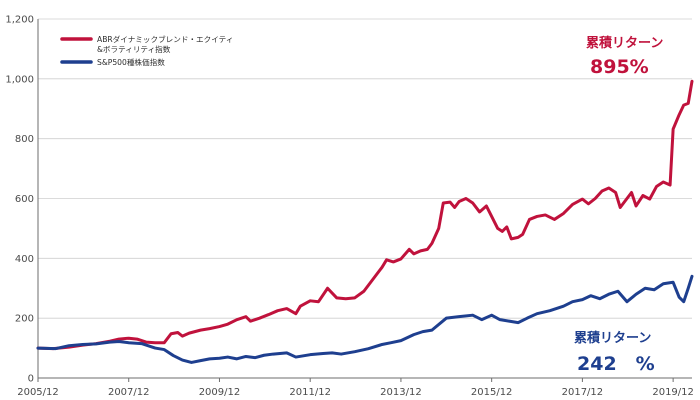 The height and width of the screenshot is (400, 700). Describe the element at coordinates (618, 205) in the screenshot. I see `annotations: 累積リターン 895% 累積リターン 242 %` at that location.